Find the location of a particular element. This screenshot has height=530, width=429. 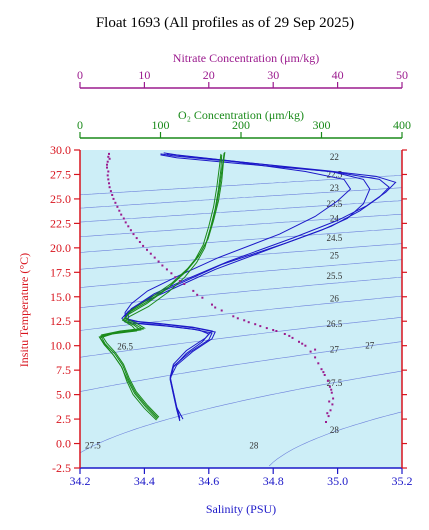

temperature-axis-tick-label: 17.5 is located at coordinates (60, 272).